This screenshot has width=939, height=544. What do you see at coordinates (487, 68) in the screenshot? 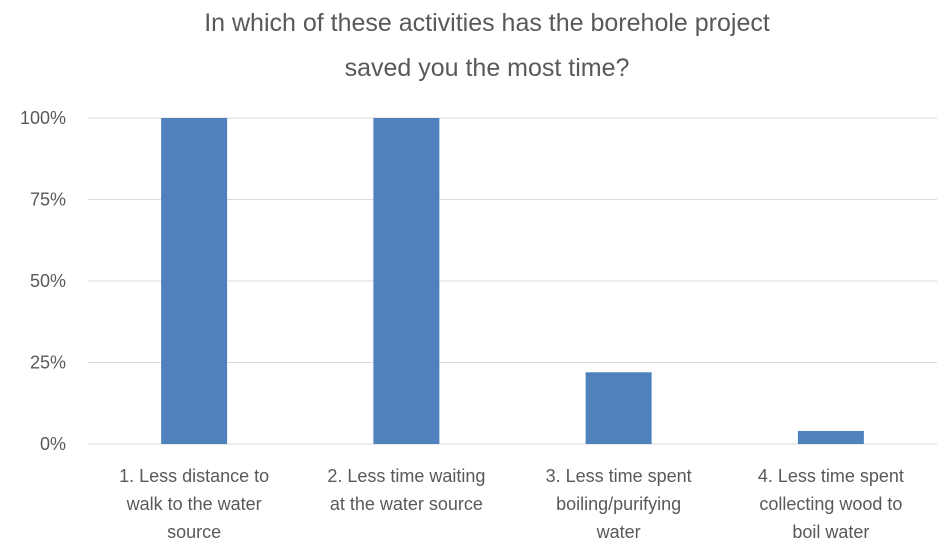
I see `chart-title-line-2: saved you the most time?` at bounding box center [487, 68].